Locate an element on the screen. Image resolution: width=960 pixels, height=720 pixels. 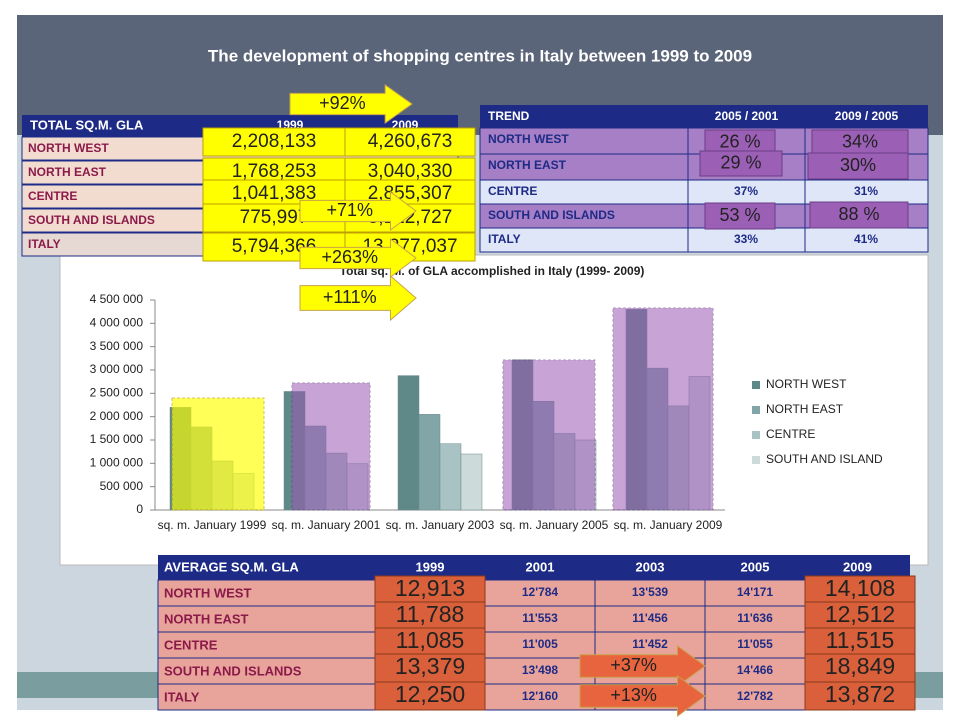
value-box is located at coordinates (274, 142).